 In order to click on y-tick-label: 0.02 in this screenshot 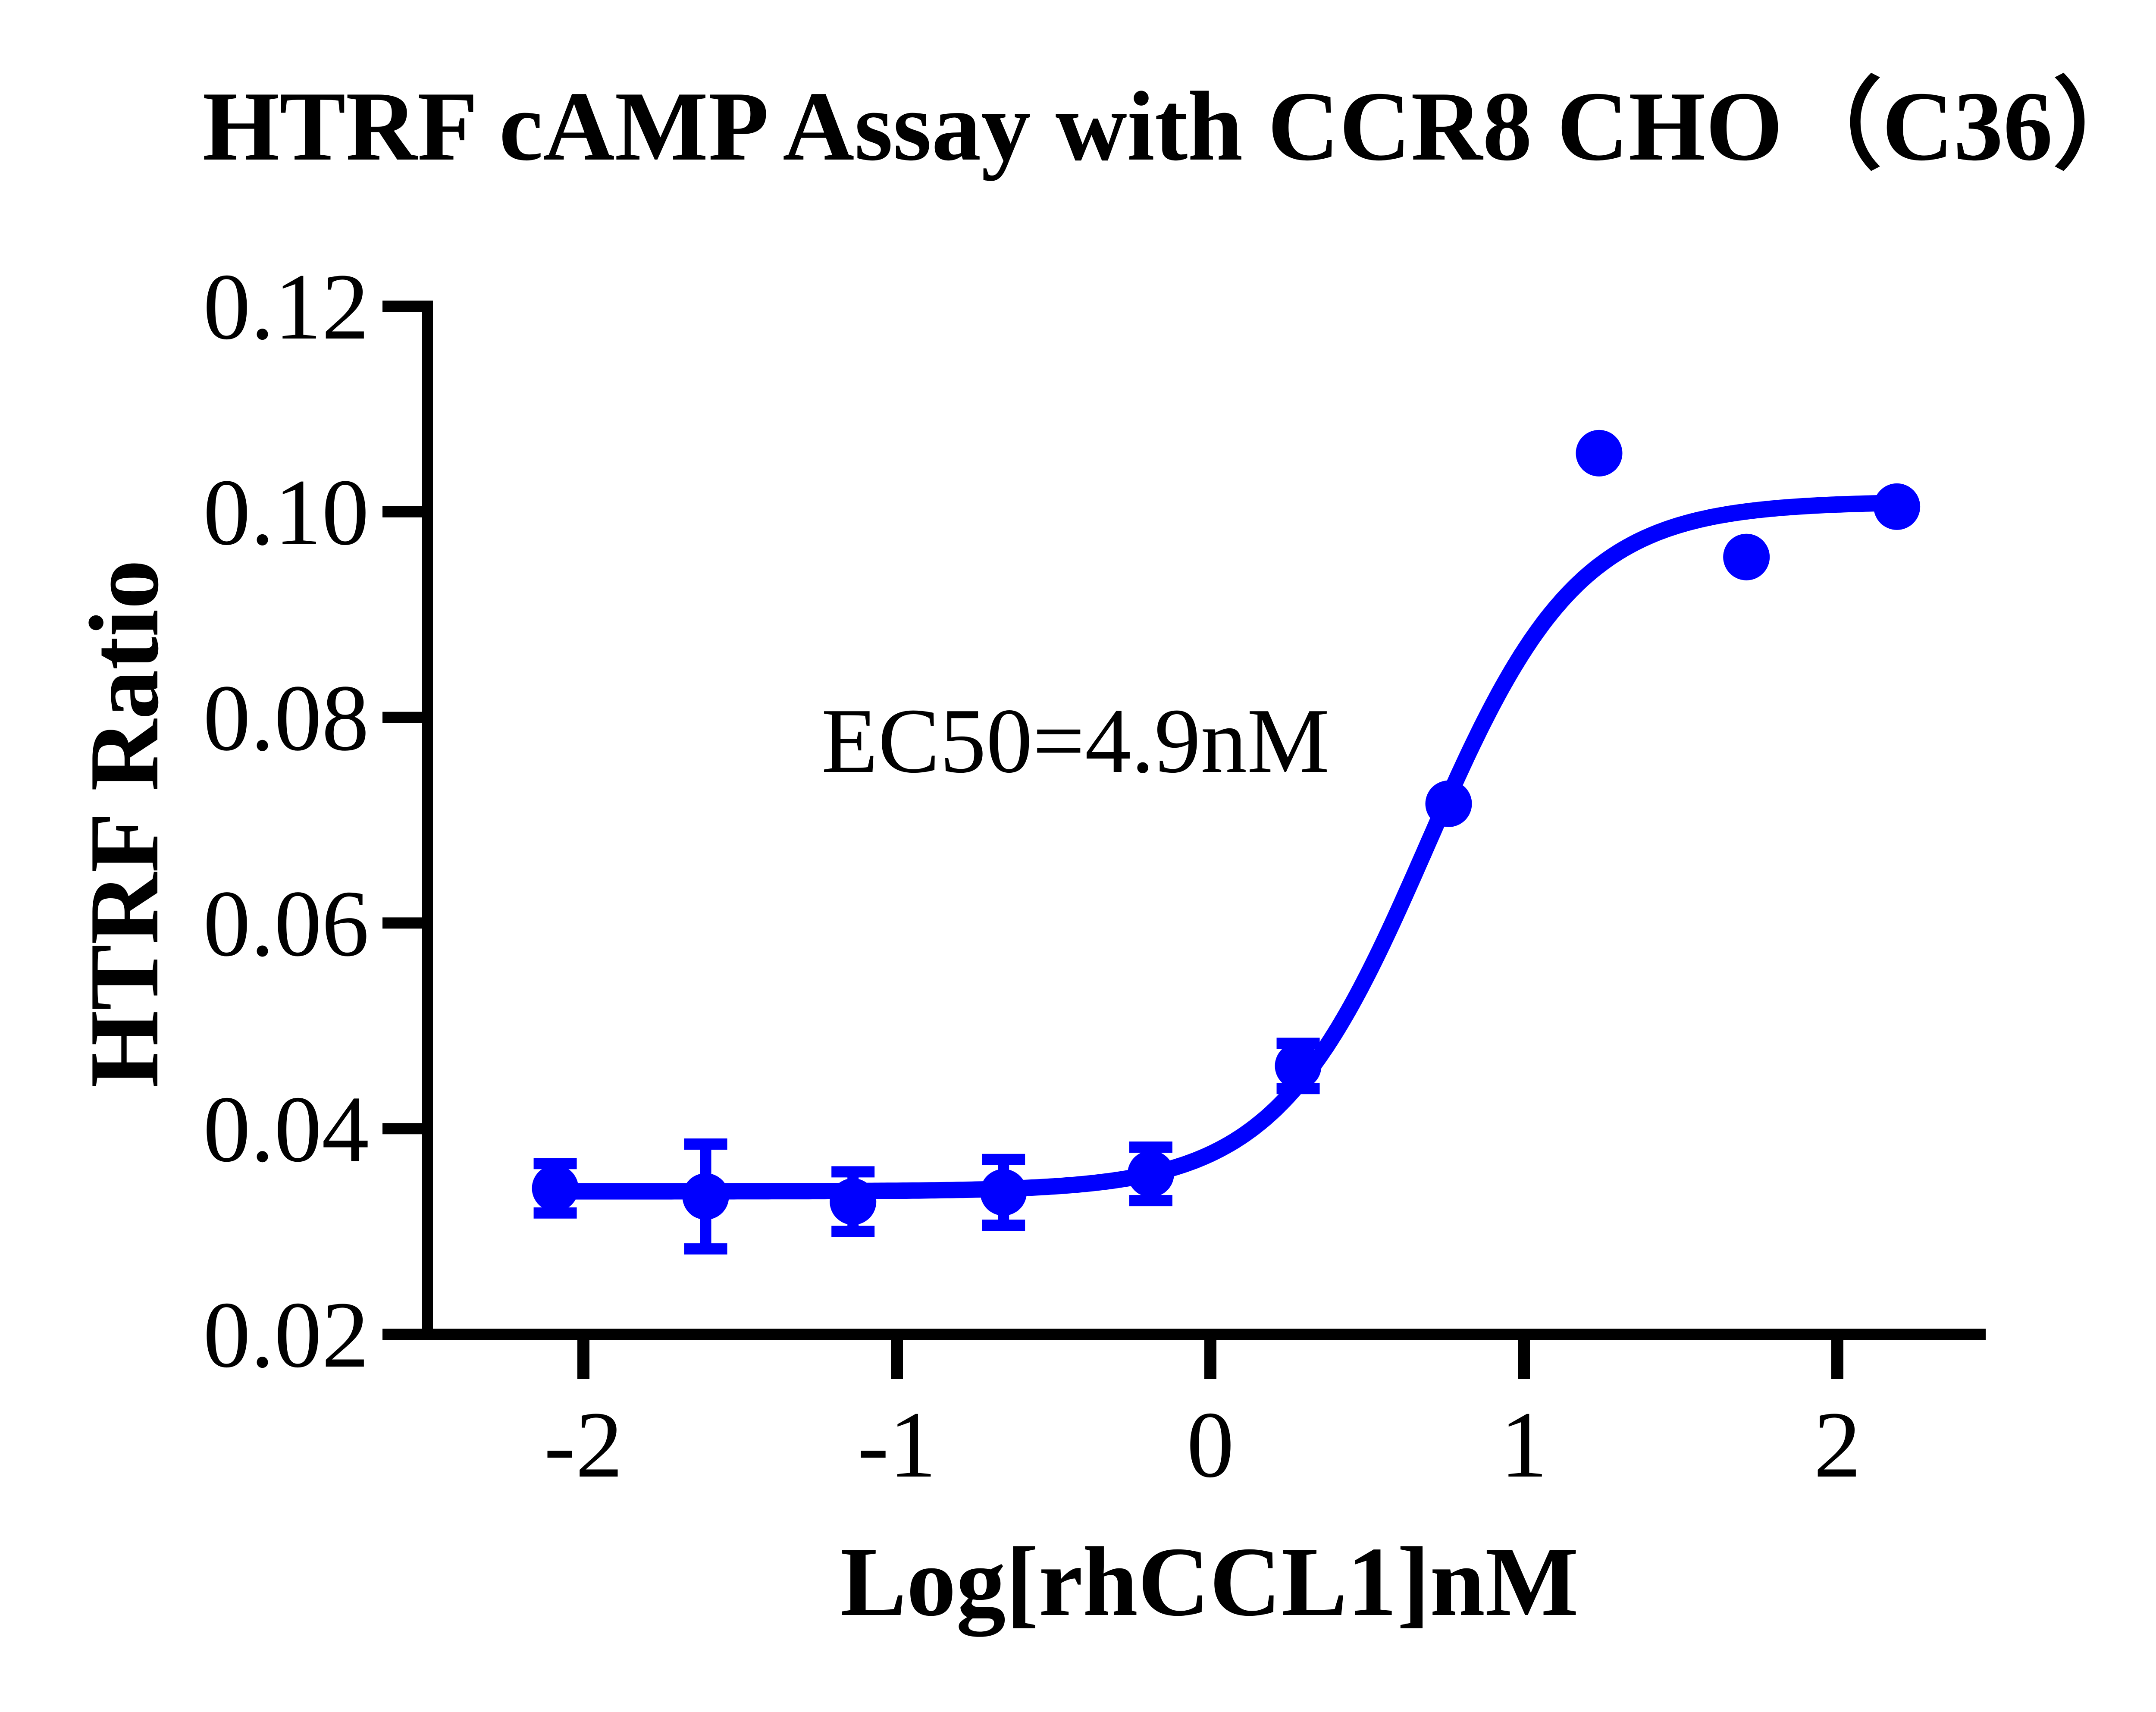, I will do `click(286, 1334)`.